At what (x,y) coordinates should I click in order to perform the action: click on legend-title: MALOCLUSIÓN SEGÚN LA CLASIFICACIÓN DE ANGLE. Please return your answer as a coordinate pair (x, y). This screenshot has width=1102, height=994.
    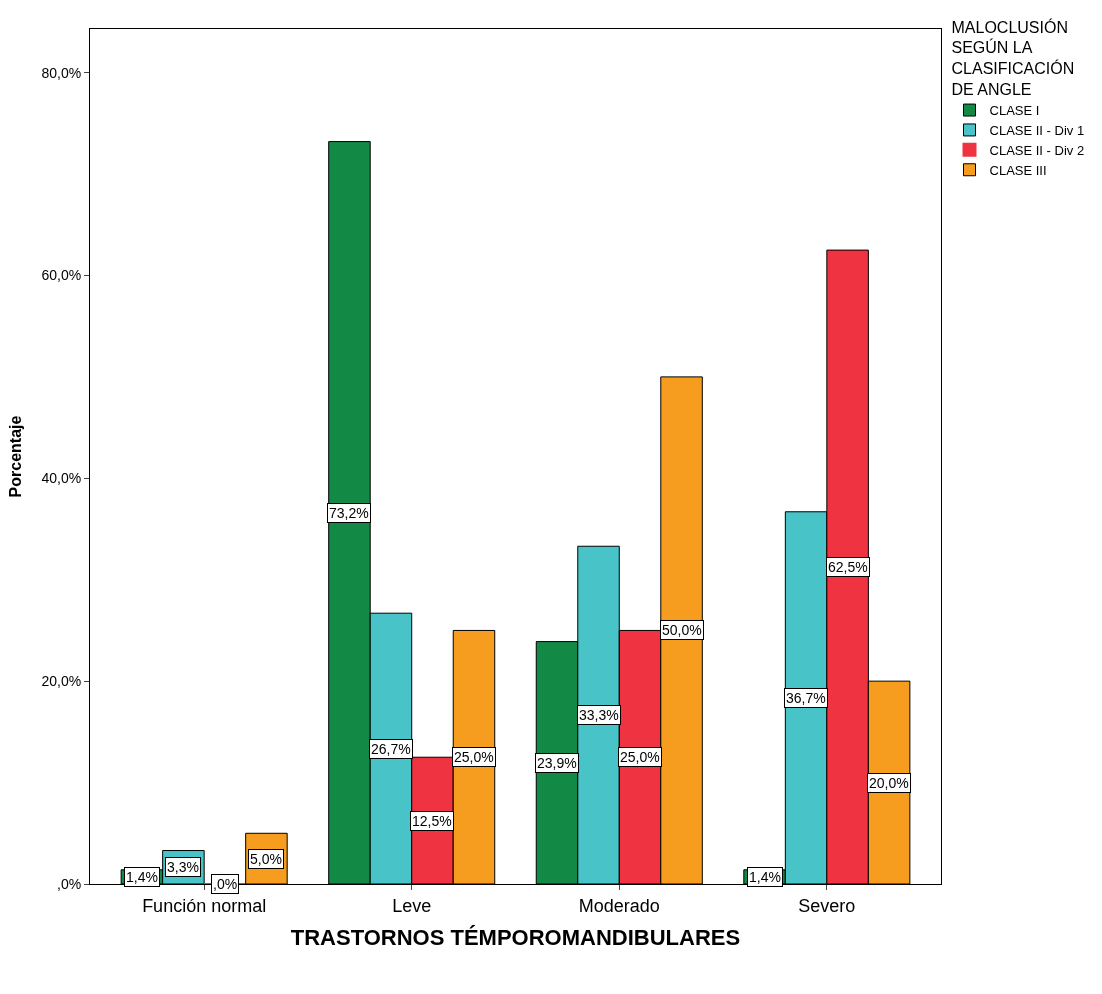
    Looking at the image, I should click on (1013, 58).